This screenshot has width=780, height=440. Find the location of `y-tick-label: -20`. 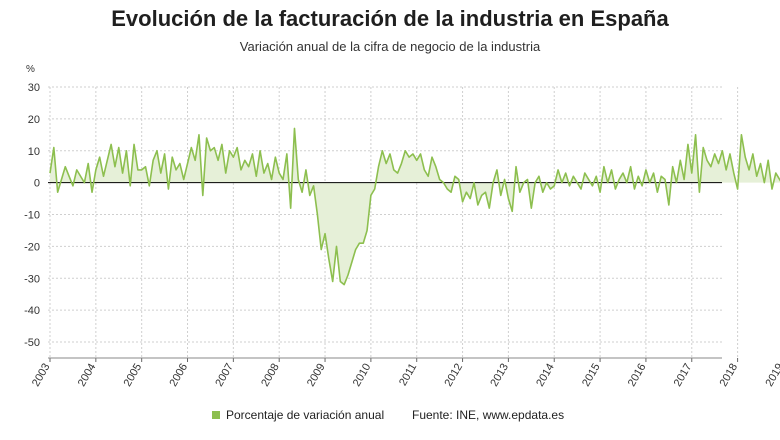

y-tick-label: -20 is located at coordinates (32, 247).